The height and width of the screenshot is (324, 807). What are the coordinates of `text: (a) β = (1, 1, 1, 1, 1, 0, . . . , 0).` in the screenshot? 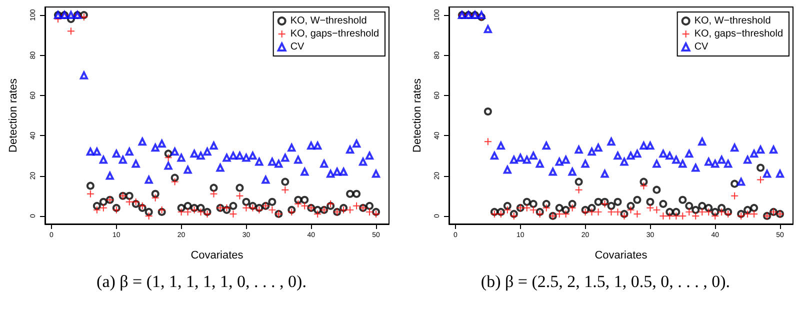 It's located at (202, 282).